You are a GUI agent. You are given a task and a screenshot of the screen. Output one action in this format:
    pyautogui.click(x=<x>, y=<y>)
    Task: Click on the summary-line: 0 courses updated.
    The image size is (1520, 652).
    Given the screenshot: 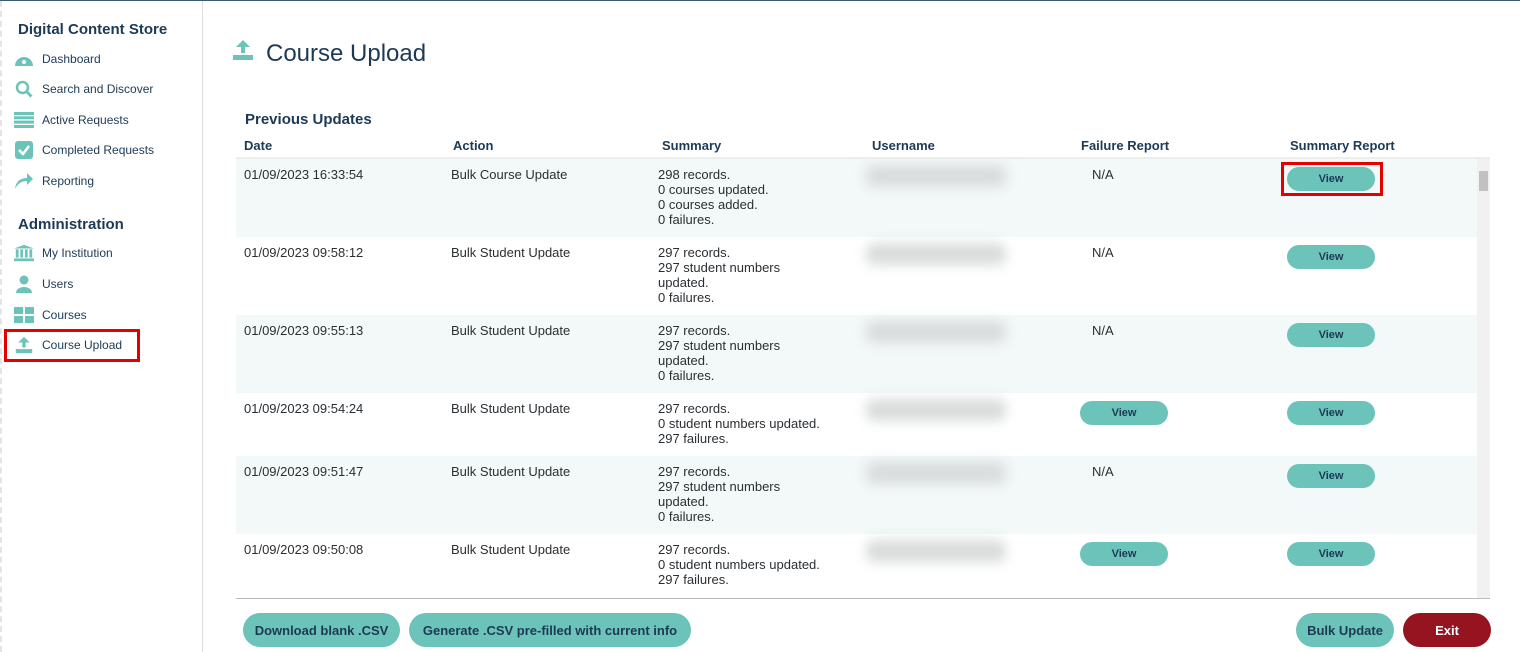 What is the action you would take?
    pyautogui.click(x=713, y=189)
    